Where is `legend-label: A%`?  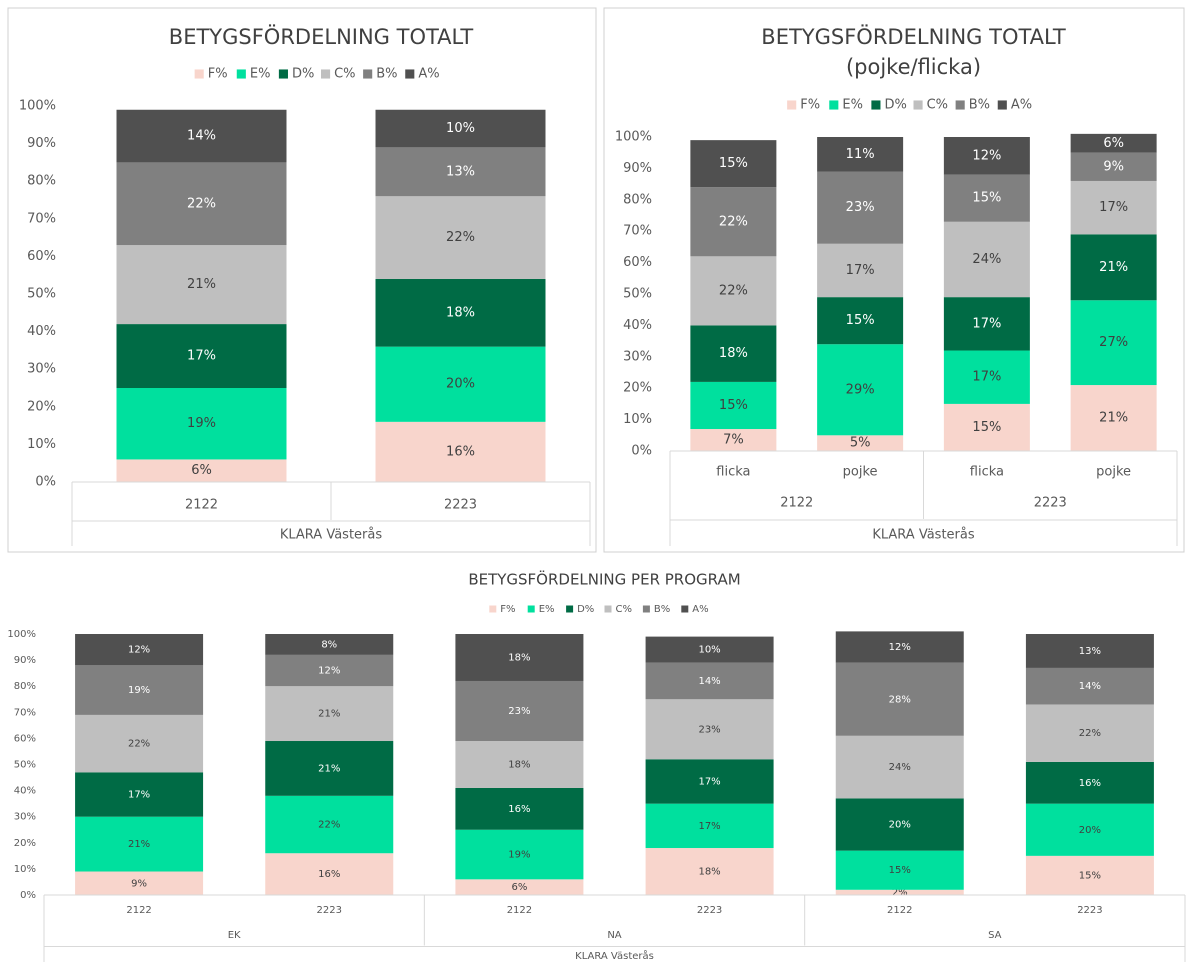
legend-label: A% is located at coordinates (1021, 105).